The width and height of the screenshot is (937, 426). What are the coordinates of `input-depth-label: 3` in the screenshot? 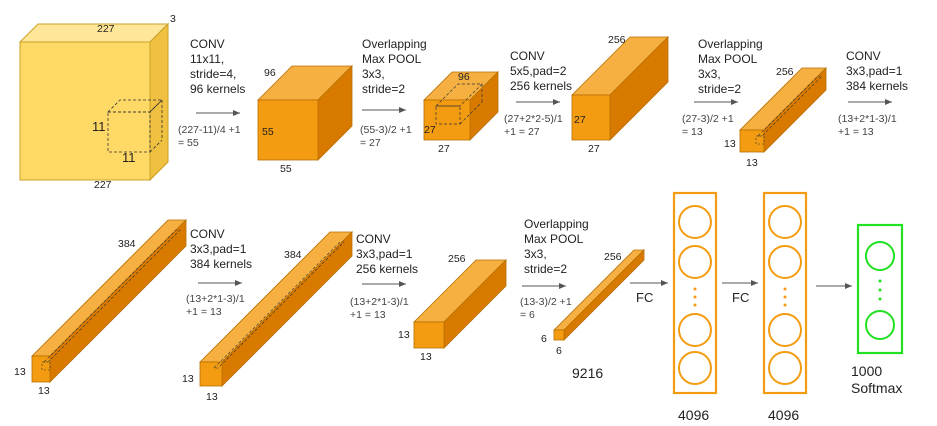 It's located at (173, 19).